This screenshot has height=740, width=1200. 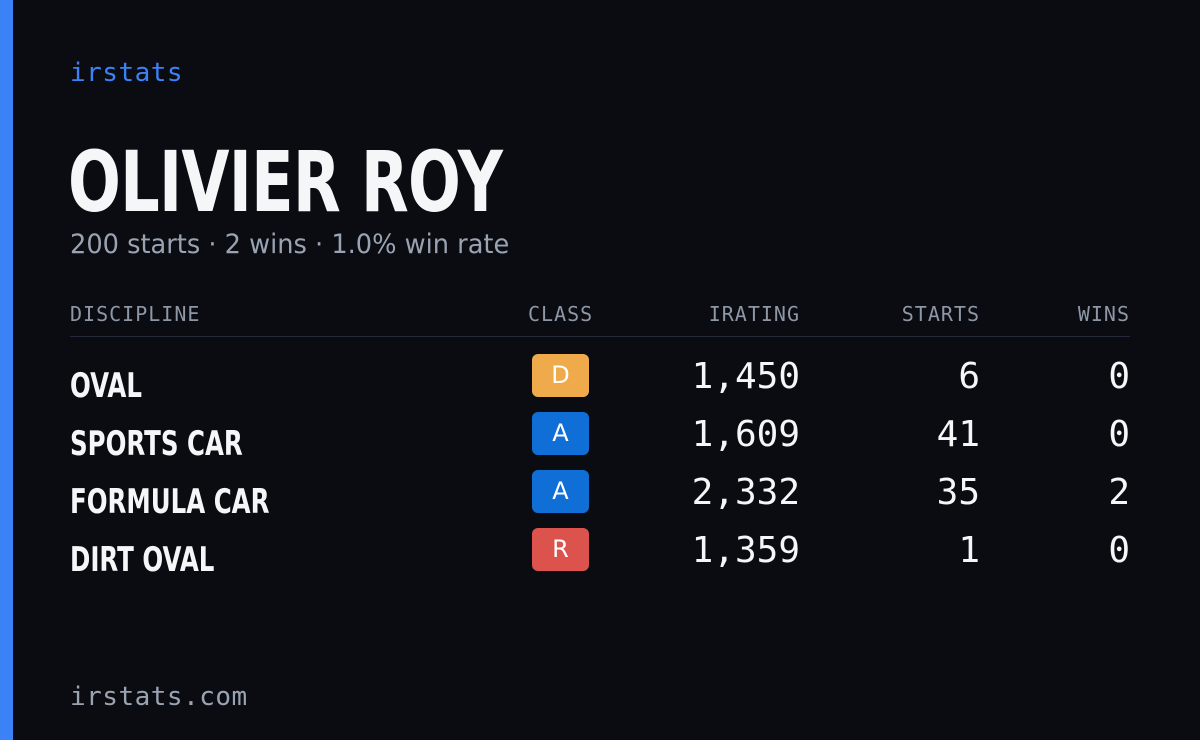 What do you see at coordinates (170, 502) in the screenshot?
I see `row-discipline: FORMULA CAR` at bounding box center [170, 502].